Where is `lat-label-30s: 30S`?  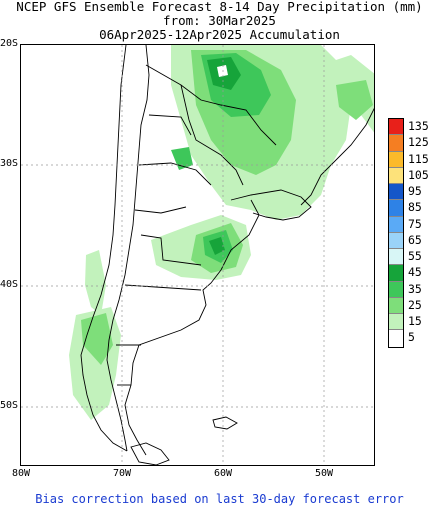
lat-label-30s: 30S is located at coordinates (9, 163).